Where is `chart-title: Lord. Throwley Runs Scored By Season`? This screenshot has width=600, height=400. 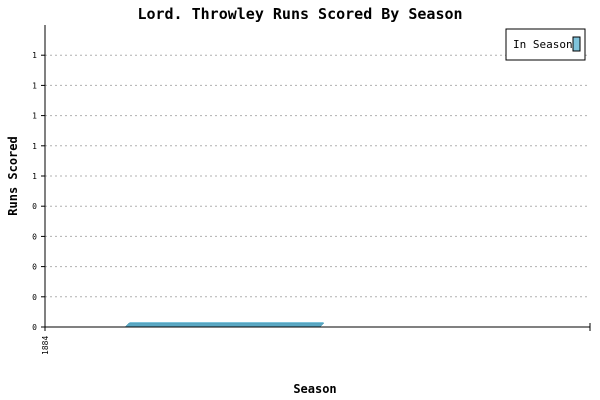 chart-title: Lord. Throwley Runs Scored By Season is located at coordinates (299, 14).